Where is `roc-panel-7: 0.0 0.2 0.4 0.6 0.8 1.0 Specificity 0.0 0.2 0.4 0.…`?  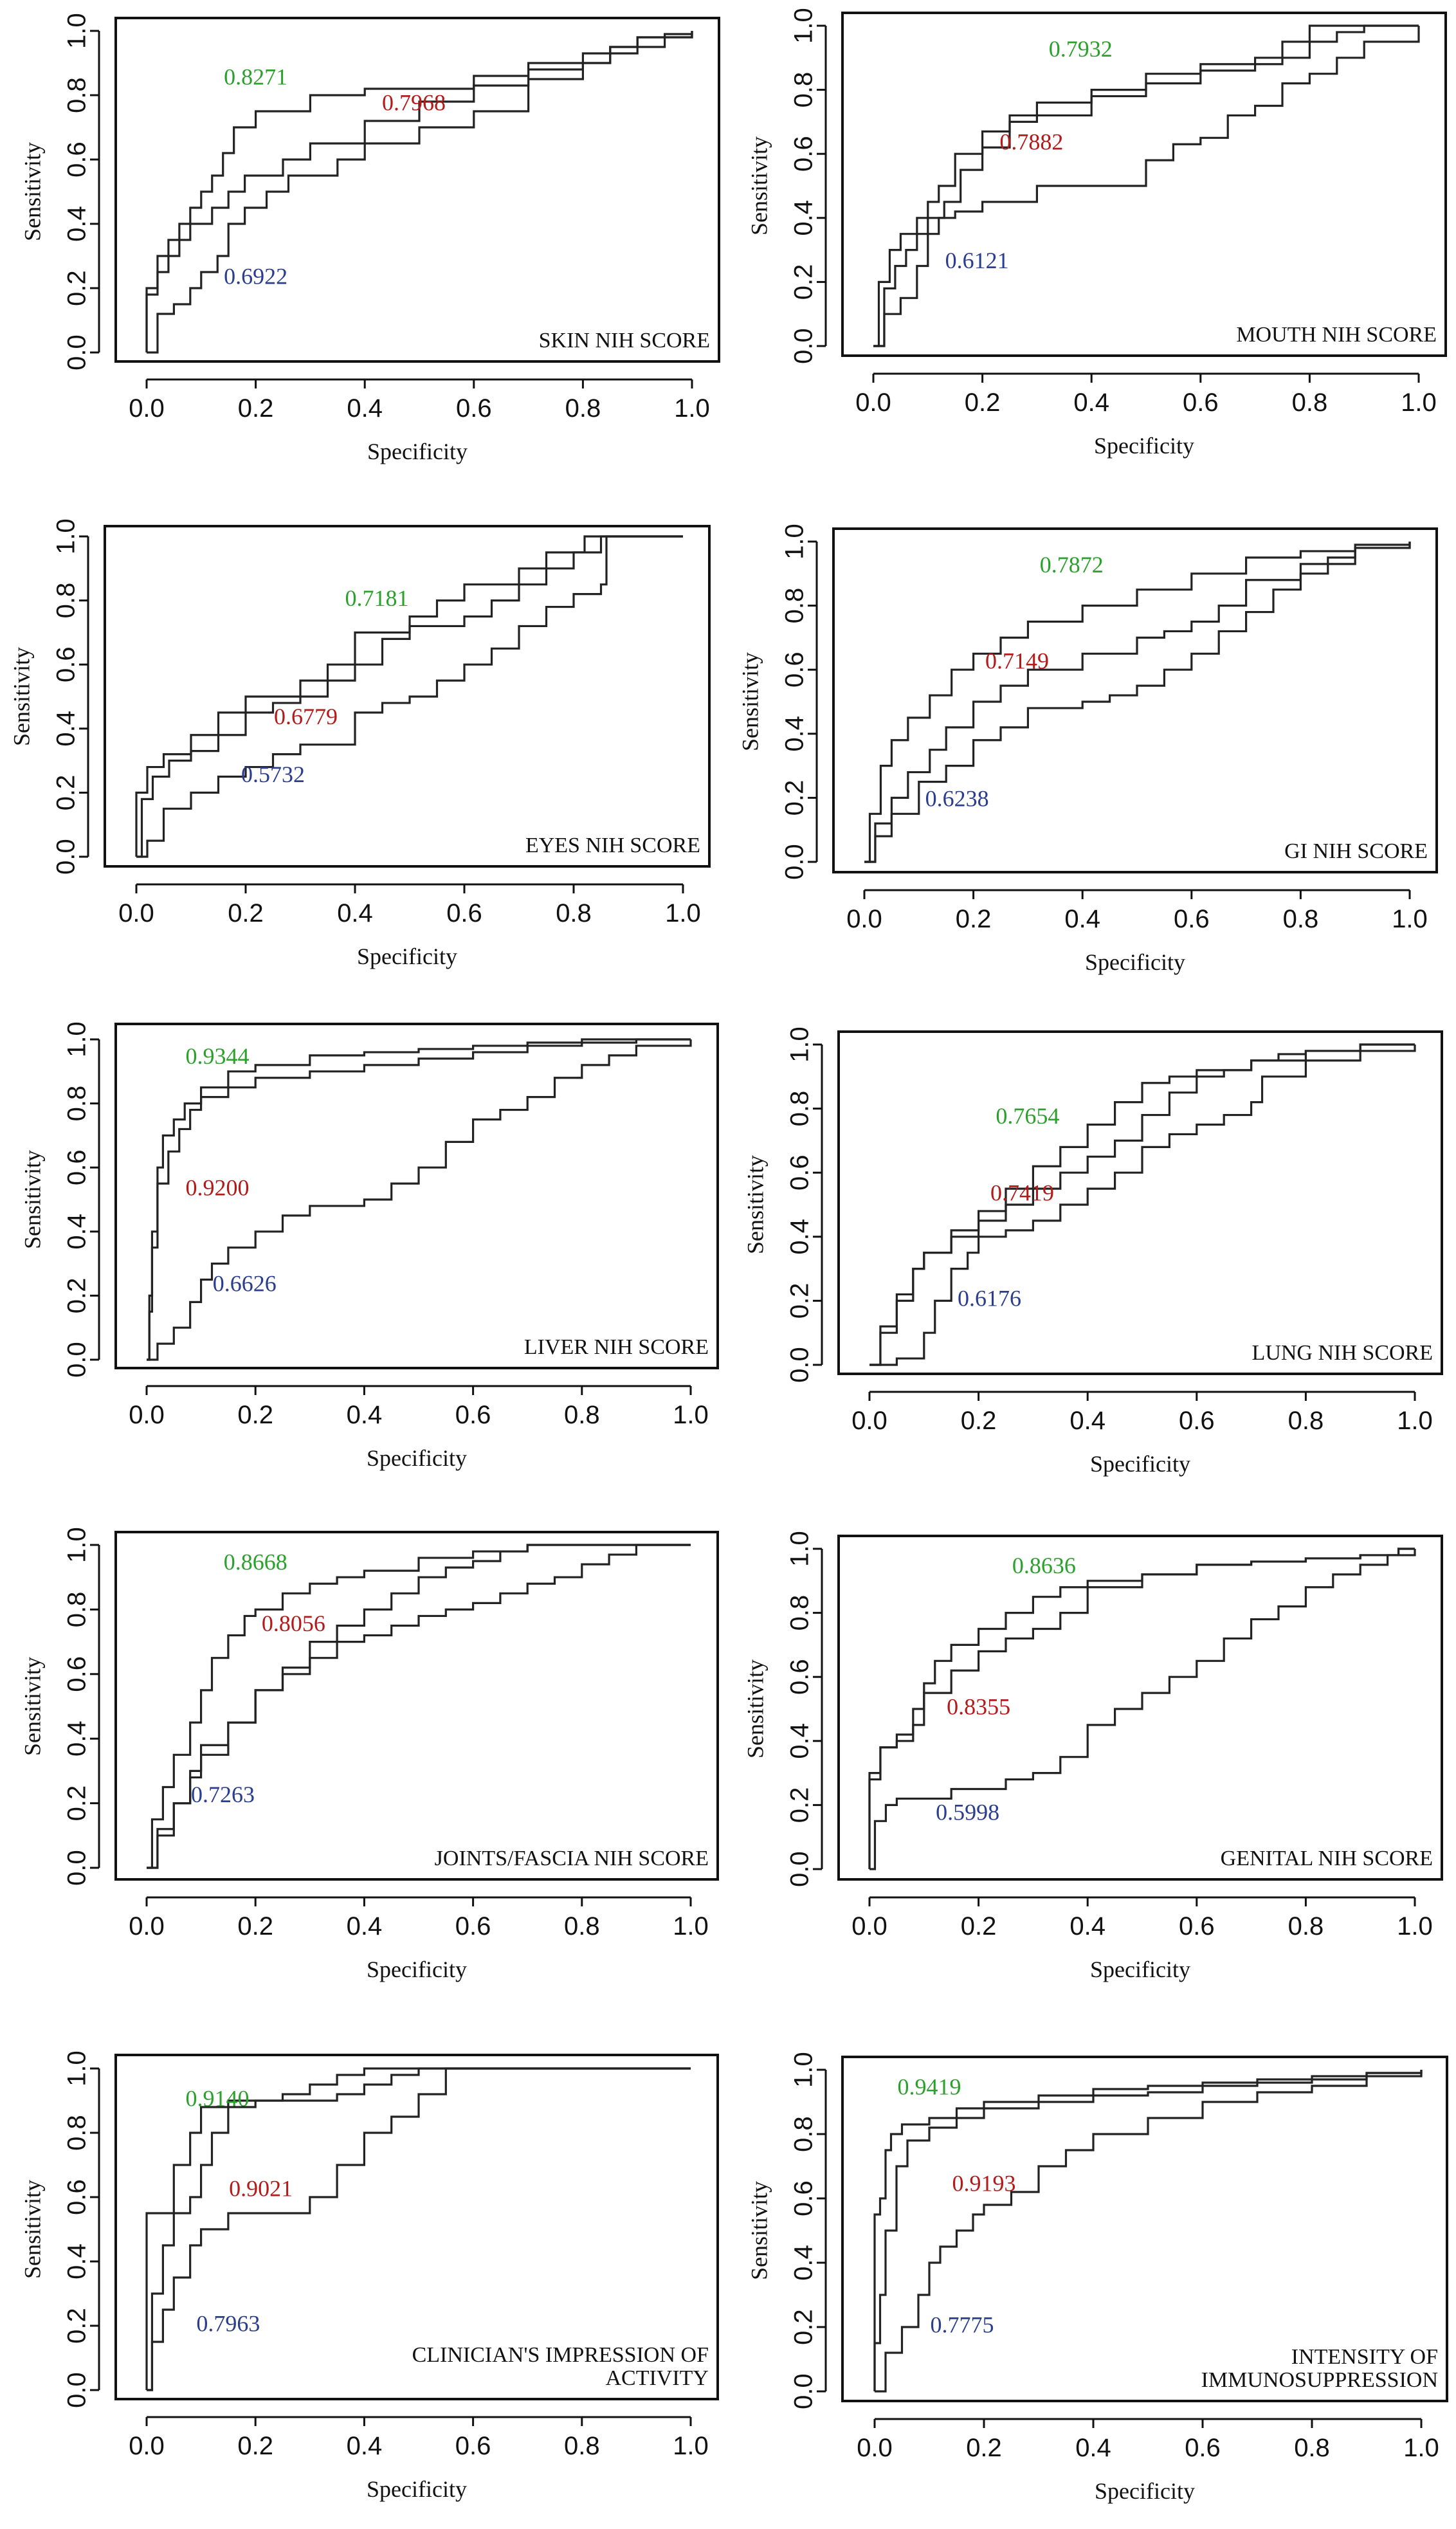 roc-panel-7: 0.0 0.2 0.4 0.6 0.8 1.0 Specificity 0.0 0.2 0.4 0.… is located at coordinates (369, 1754).